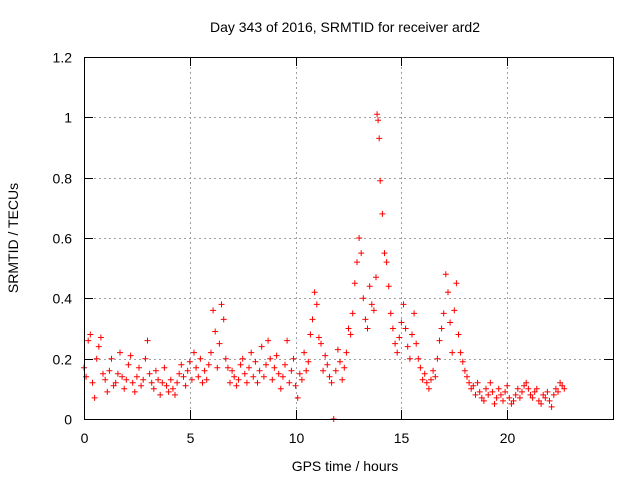  What do you see at coordinates (68, 420) in the screenshot?
I see `y-tick-label: 0` at bounding box center [68, 420].